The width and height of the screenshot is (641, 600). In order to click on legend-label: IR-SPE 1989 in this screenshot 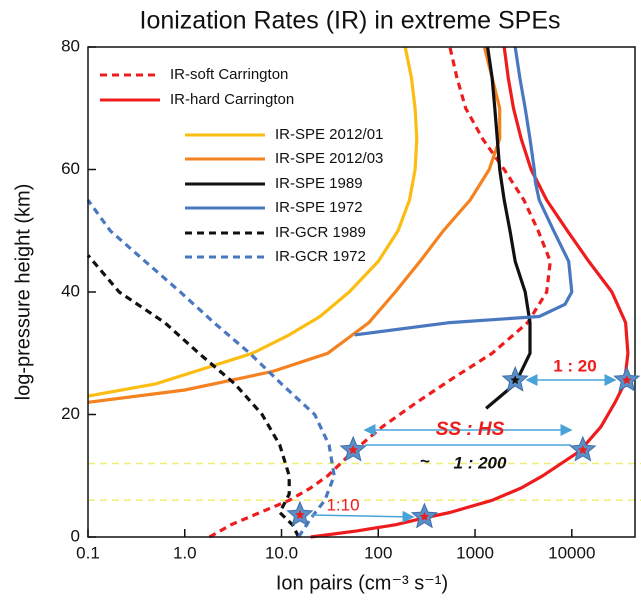, I will do `click(319, 183)`.